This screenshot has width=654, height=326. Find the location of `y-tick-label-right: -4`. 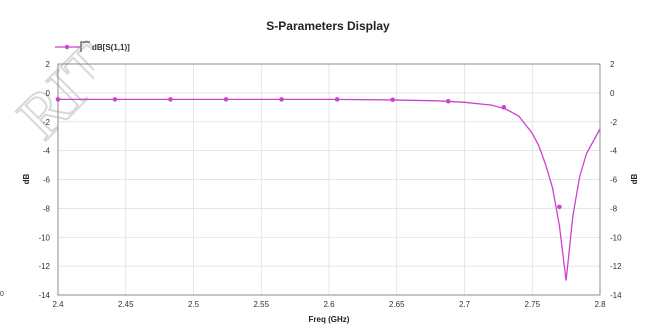

y-tick-label-right: -4 is located at coordinates (614, 151).